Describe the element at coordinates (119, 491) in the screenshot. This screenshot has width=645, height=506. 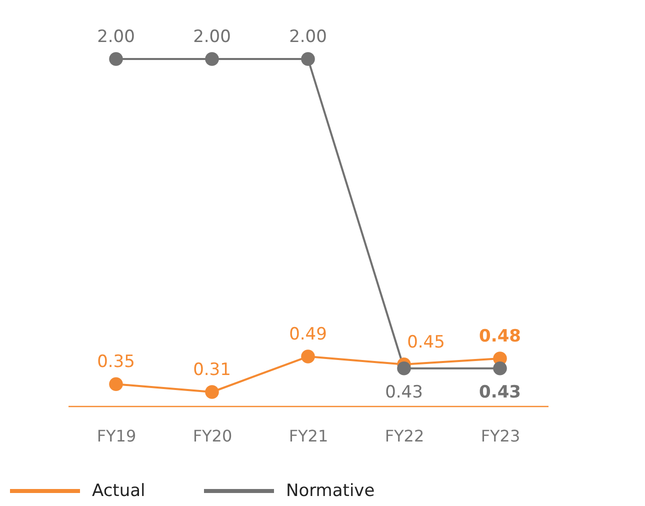
I see `legend-label: Actual` at that location.